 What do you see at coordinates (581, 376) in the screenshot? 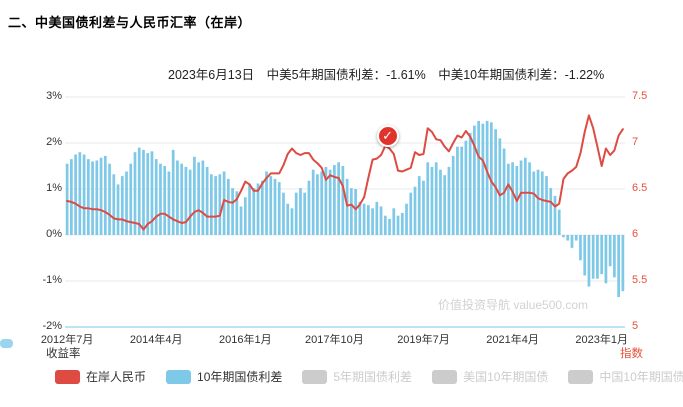
I see `legend-swatch-cn-10y` at bounding box center [581, 376].